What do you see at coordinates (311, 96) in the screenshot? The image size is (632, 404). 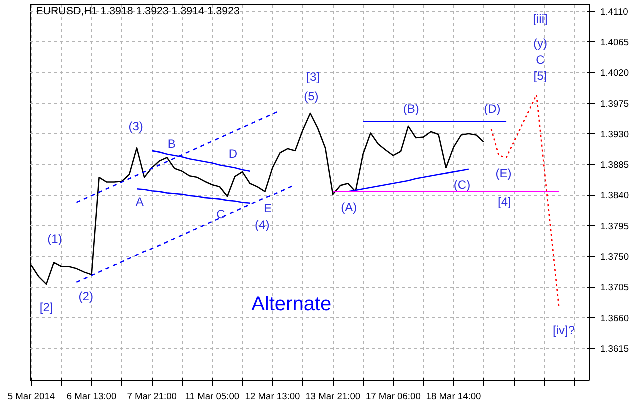 I see `annotation: (5)` at bounding box center [311, 96].